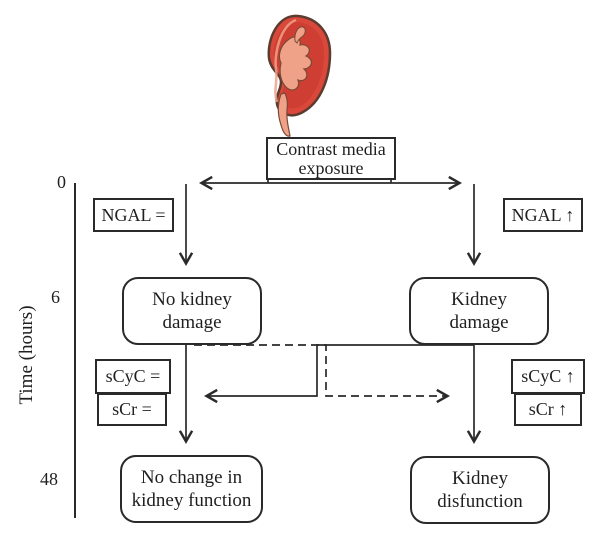  What do you see at coordinates (55, 297) in the screenshot?
I see `tick-6: 6` at bounding box center [55, 297].